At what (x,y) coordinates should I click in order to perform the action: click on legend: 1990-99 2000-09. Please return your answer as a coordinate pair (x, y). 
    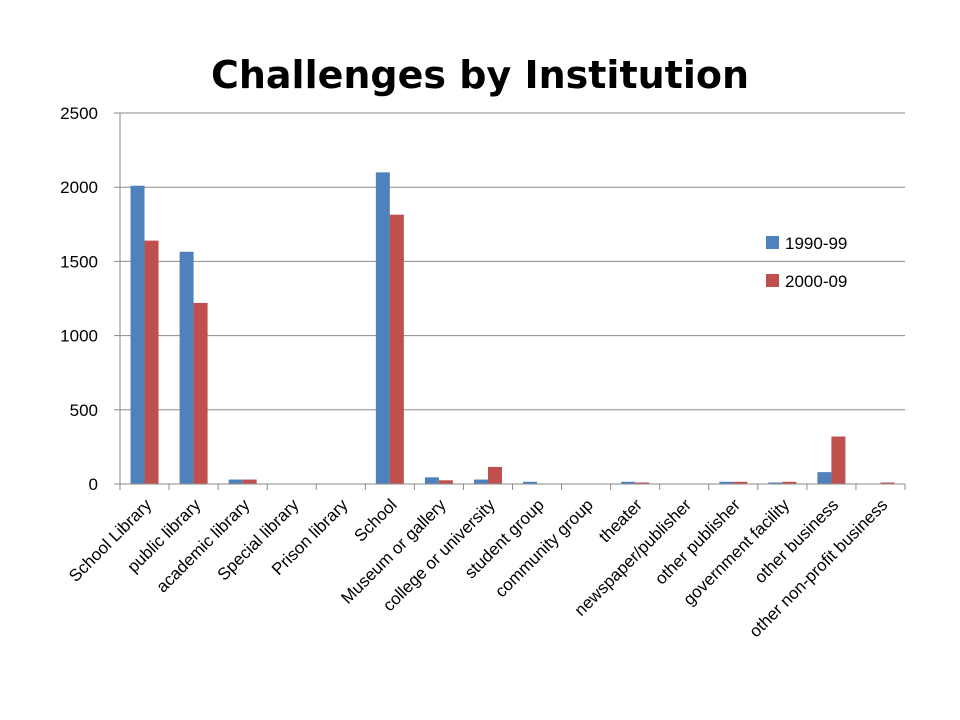
    Looking at the image, I should click on (806, 262).